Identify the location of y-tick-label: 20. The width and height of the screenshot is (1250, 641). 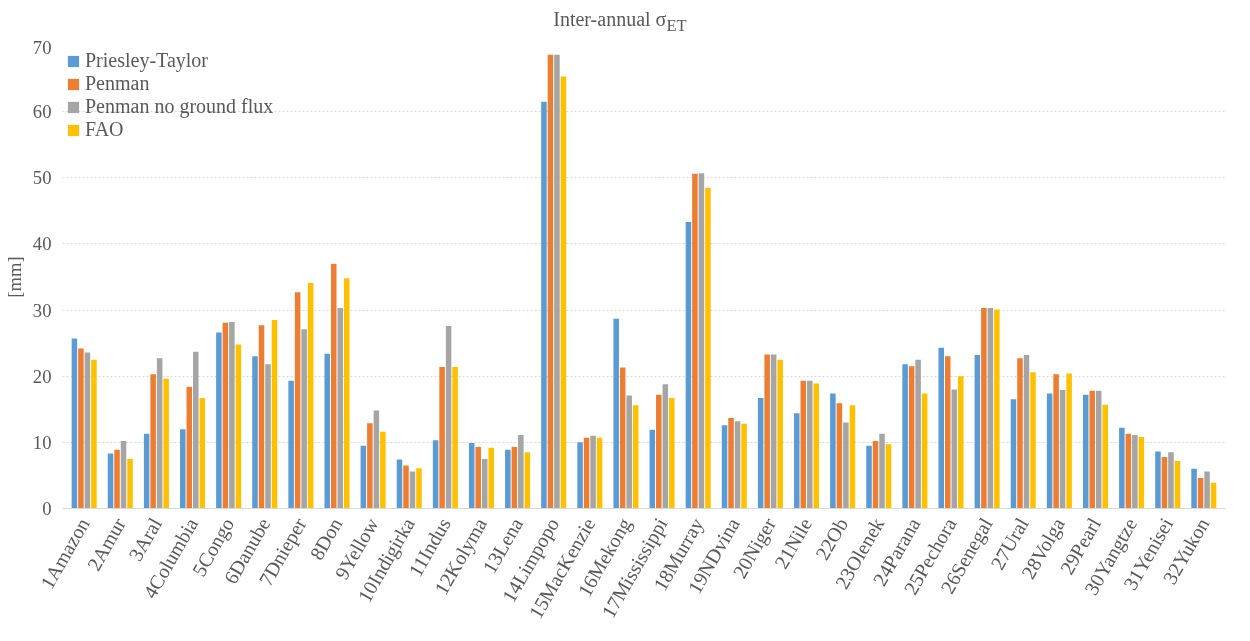
(42, 376).